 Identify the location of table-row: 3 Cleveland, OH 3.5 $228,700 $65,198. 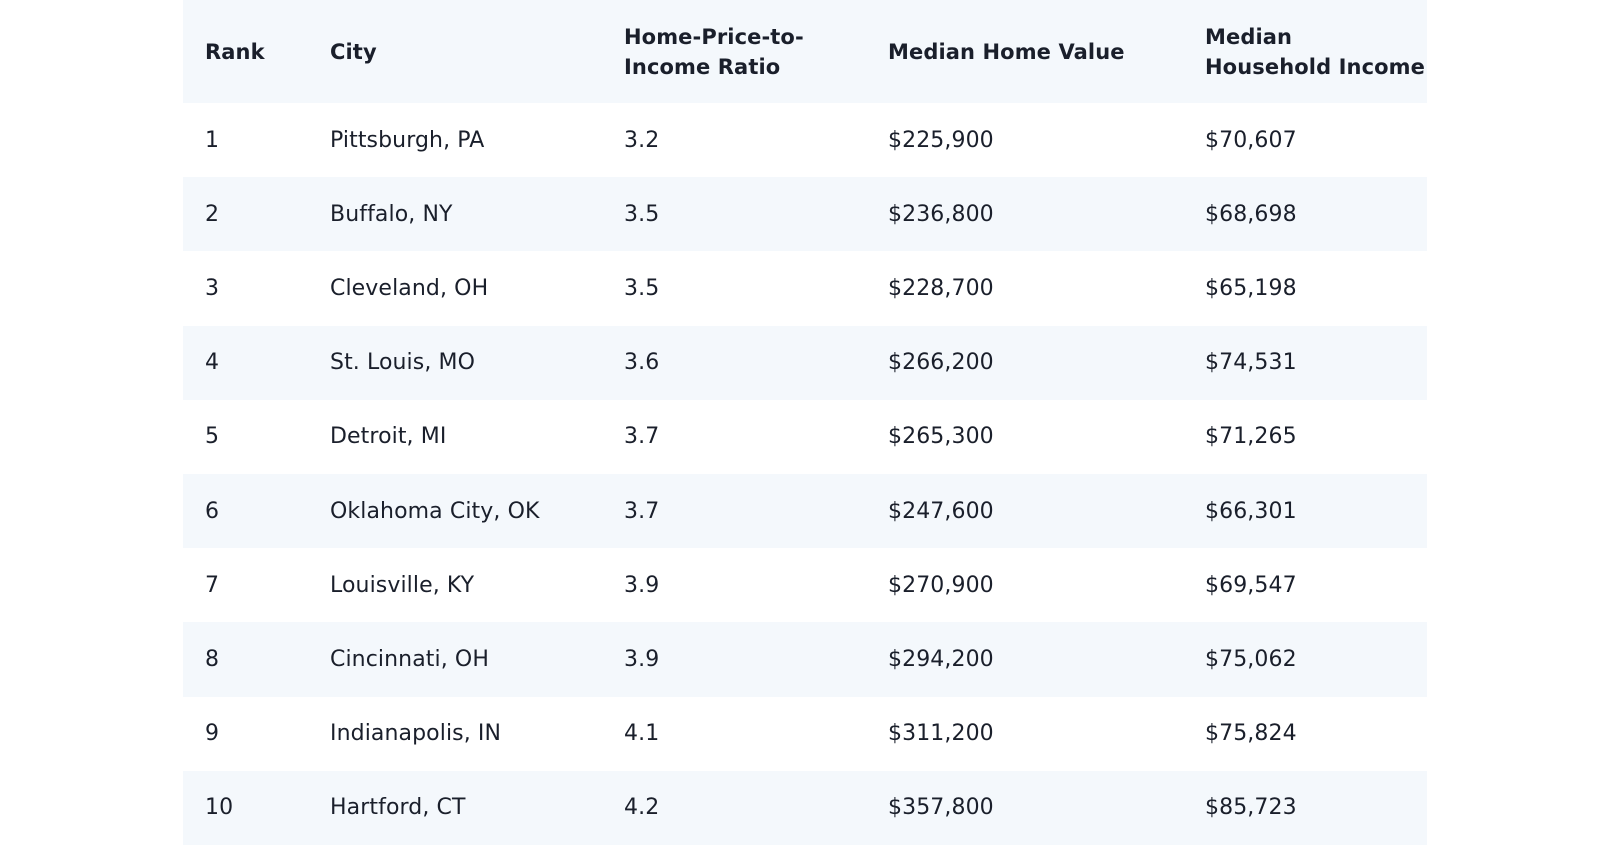
(805, 288).